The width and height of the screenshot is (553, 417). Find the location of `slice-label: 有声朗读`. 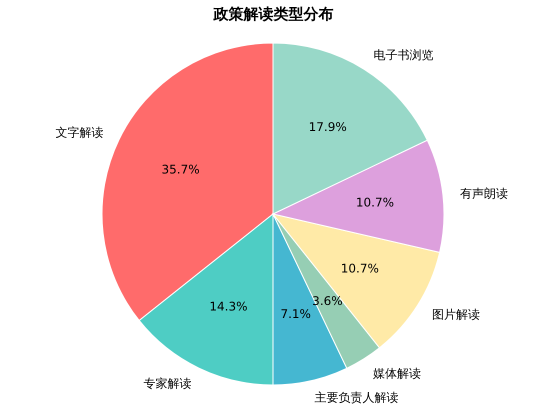

slice-label: 有声朗读 is located at coordinates (484, 193).